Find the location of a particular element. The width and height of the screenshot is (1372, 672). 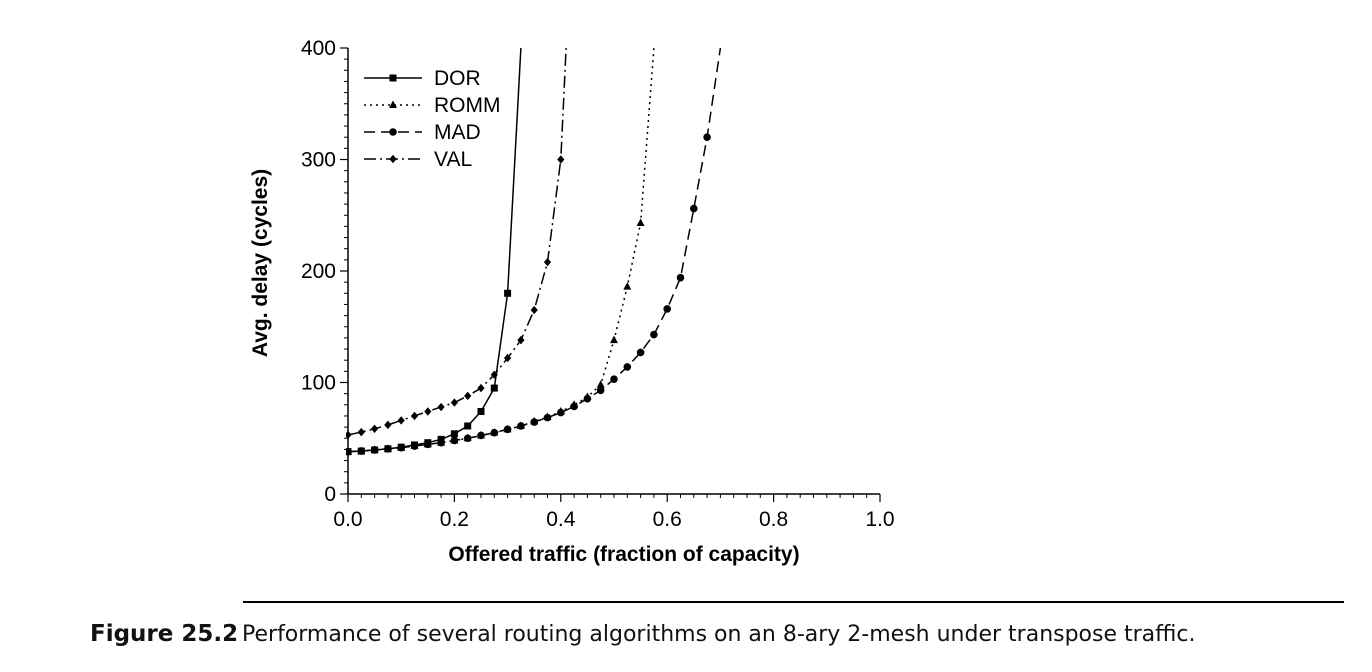

x-axis-title: Offered traffic (fraction of capacity) is located at coordinates (623, 554).